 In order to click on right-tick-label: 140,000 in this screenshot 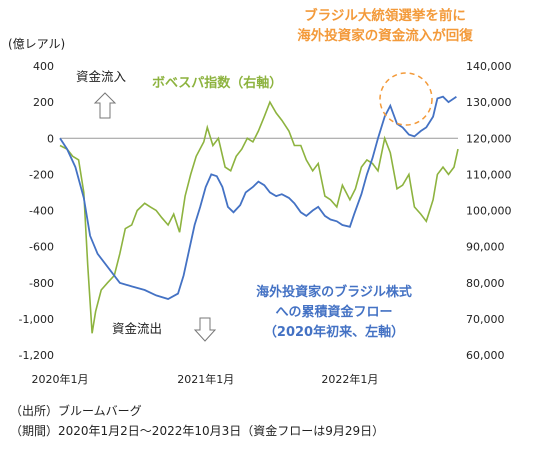, I will do `click(489, 66)`.